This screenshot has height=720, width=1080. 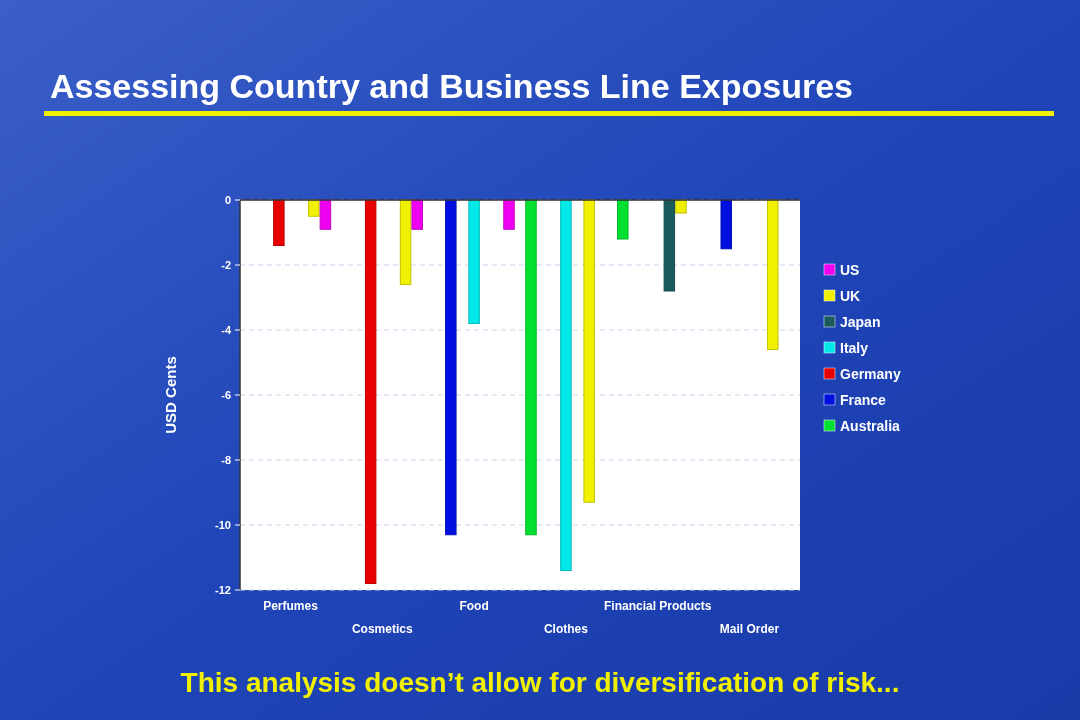 I want to click on legend-label: UK, so click(x=850, y=295).